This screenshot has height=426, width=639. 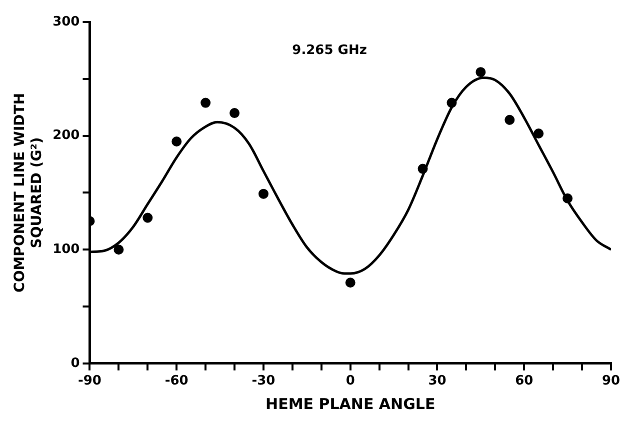 I want to click on x-tick-label: -90, so click(x=90, y=381).